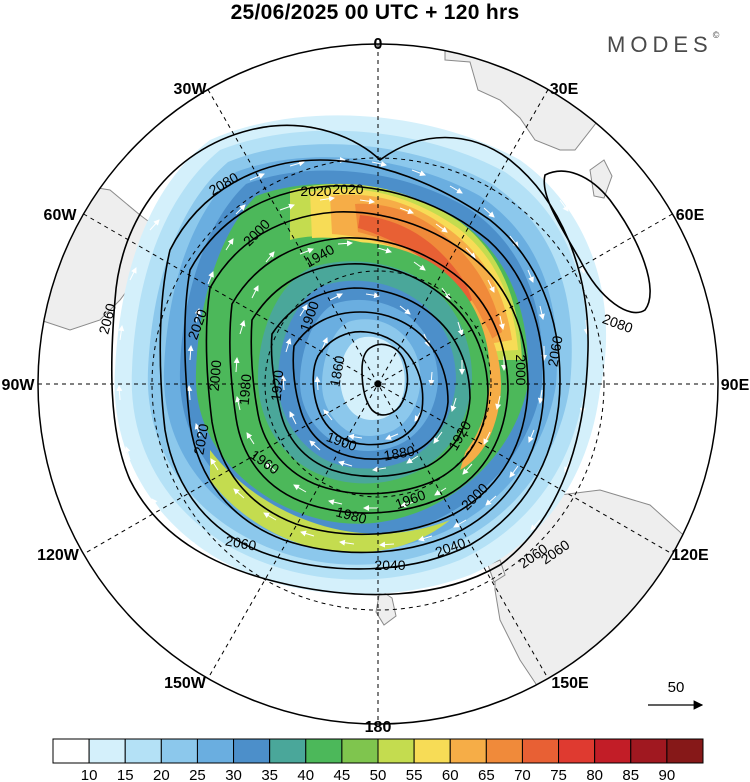 This screenshot has width=750, height=782. What do you see at coordinates (89, 774) in the screenshot?
I see `colorbar-tick-label: 10` at bounding box center [89, 774].